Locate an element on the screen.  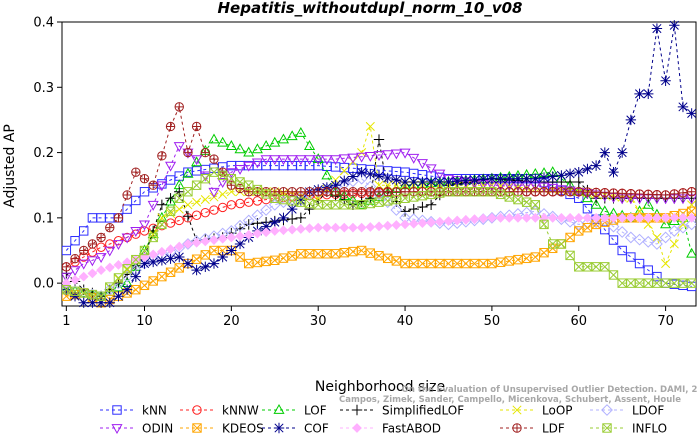
legend-label-knnw: kNNW is located at coordinates (240, 411).